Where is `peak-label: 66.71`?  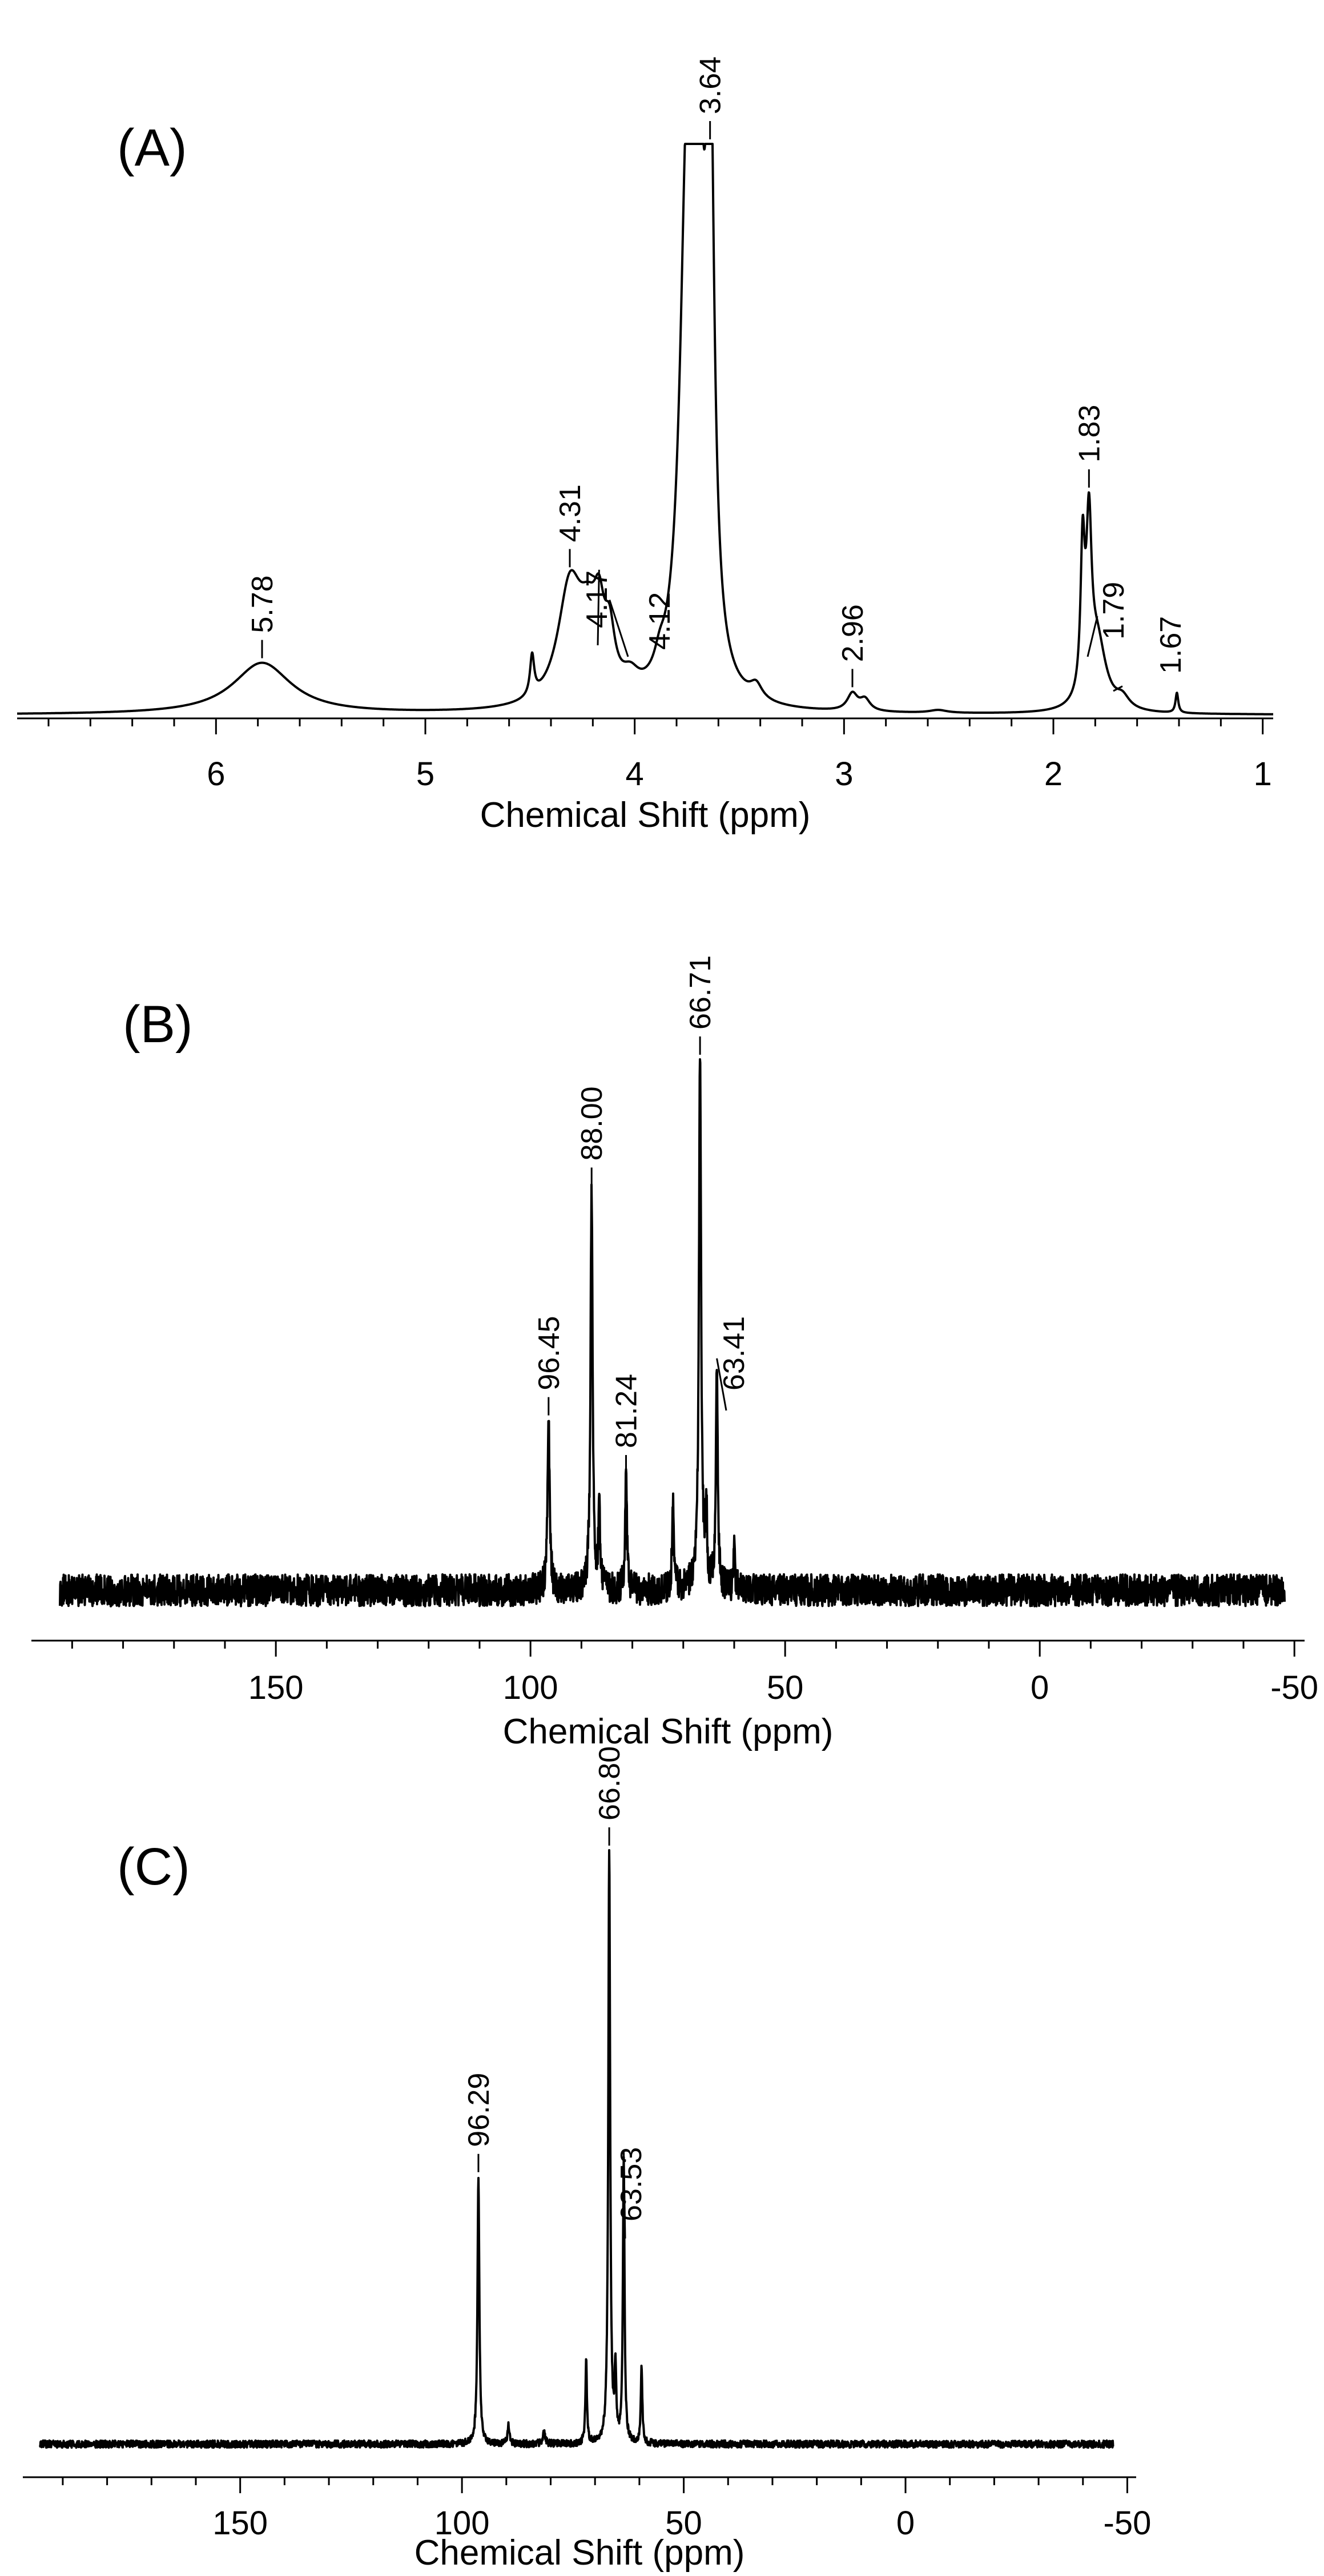
peak-label: 66.71 is located at coordinates (700, 992).